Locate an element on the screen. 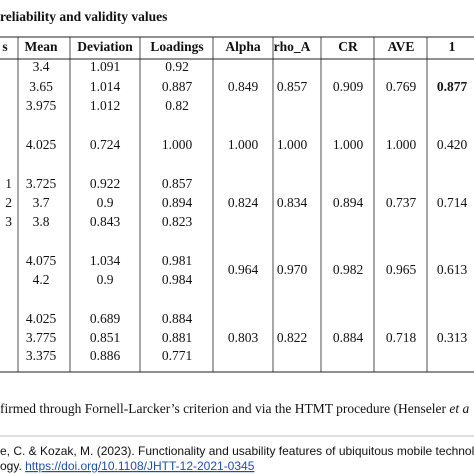 This screenshot has width=474, height=474. header-cell: Mean is located at coordinates (41, 46).